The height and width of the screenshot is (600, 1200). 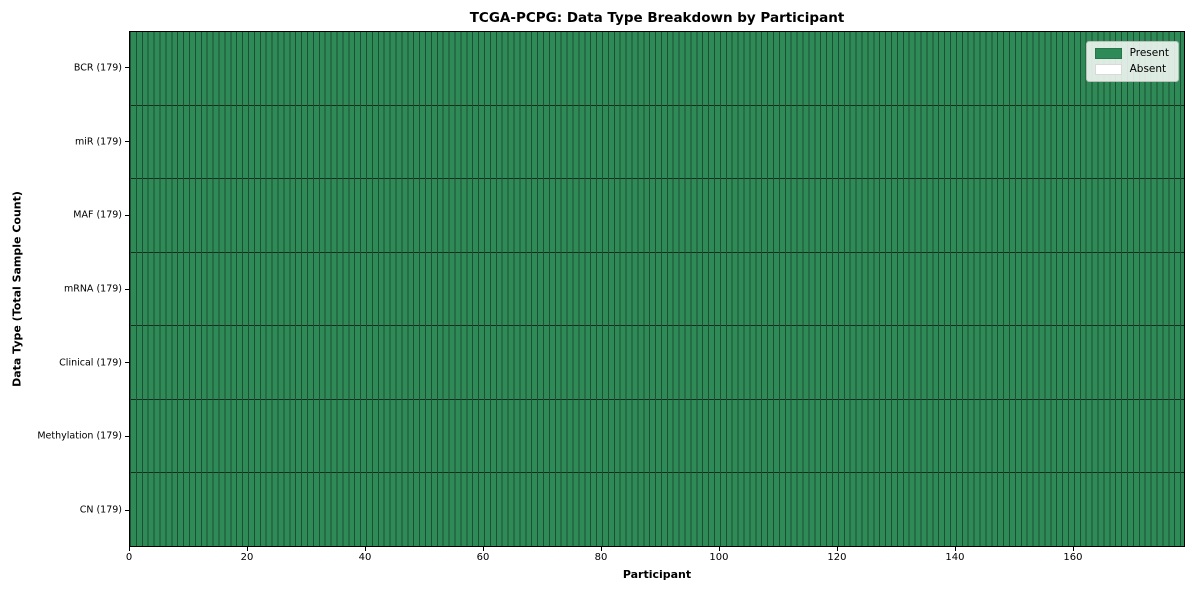 What do you see at coordinates (129, 557) in the screenshot?
I see `x-tick-label: 0` at bounding box center [129, 557].